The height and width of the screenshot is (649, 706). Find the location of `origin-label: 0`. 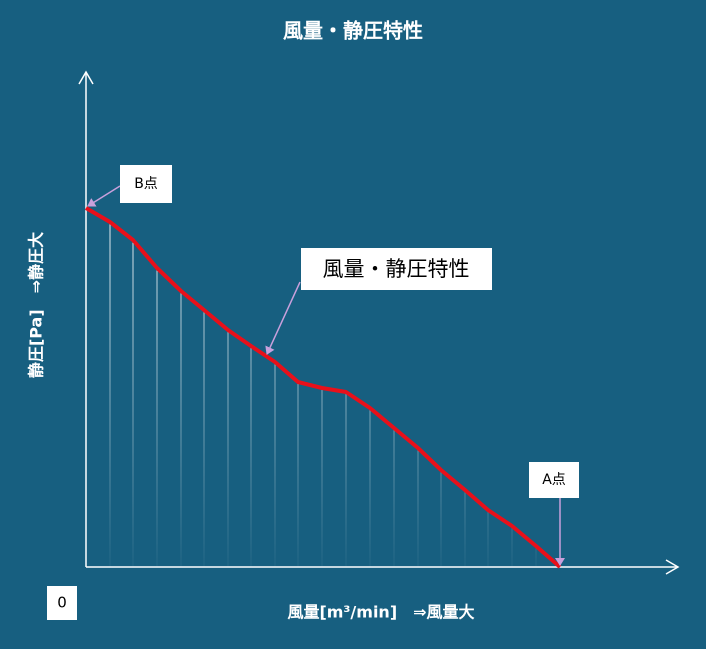

origin-label: 0 is located at coordinates (62, 603).